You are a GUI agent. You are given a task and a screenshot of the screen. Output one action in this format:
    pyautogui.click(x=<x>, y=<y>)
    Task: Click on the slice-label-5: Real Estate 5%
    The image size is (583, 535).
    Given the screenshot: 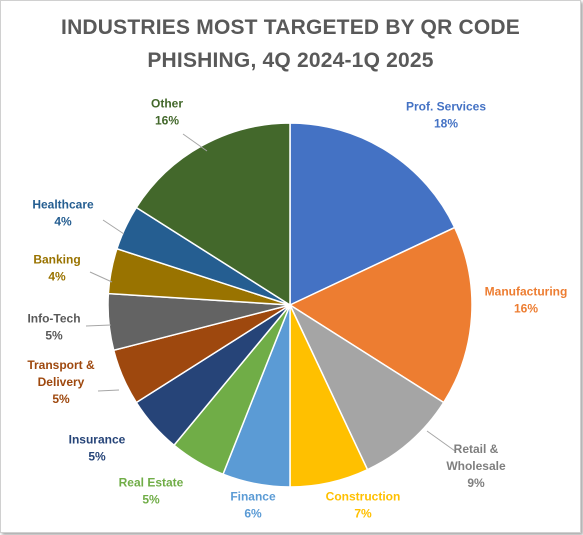 What is the action you would take?
    pyautogui.click(x=151, y=491)
    